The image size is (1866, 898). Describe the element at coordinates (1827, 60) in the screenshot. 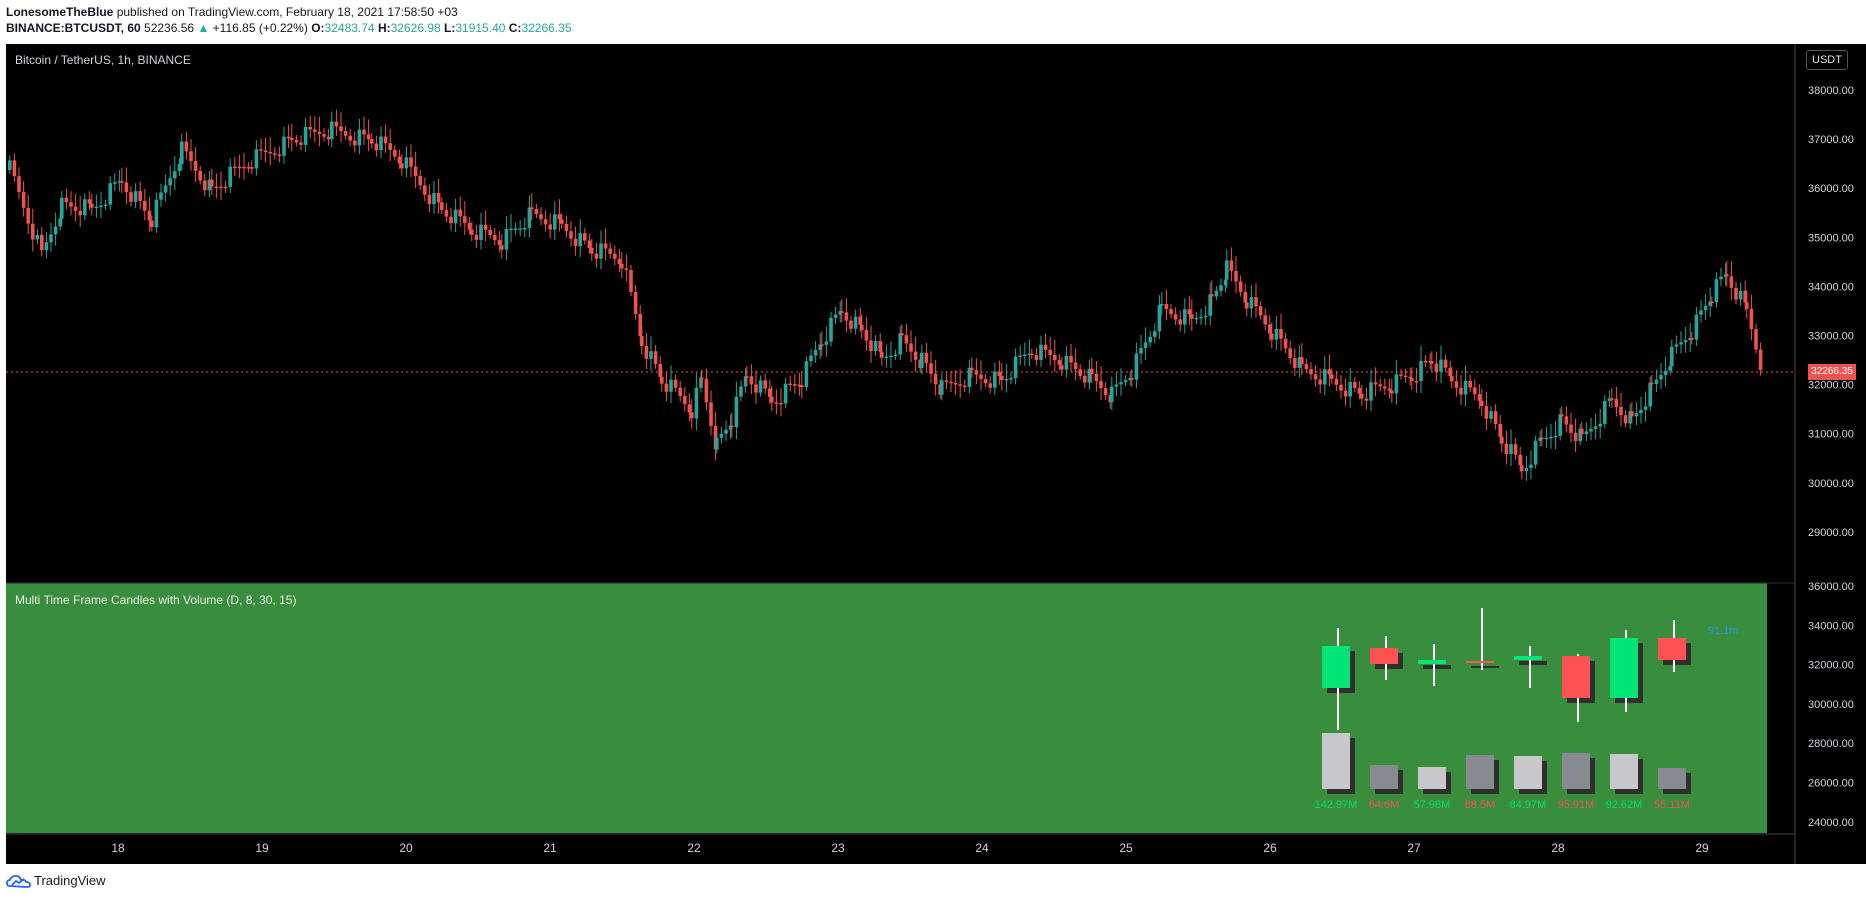

I see `currency-badge: USDT` at that location.